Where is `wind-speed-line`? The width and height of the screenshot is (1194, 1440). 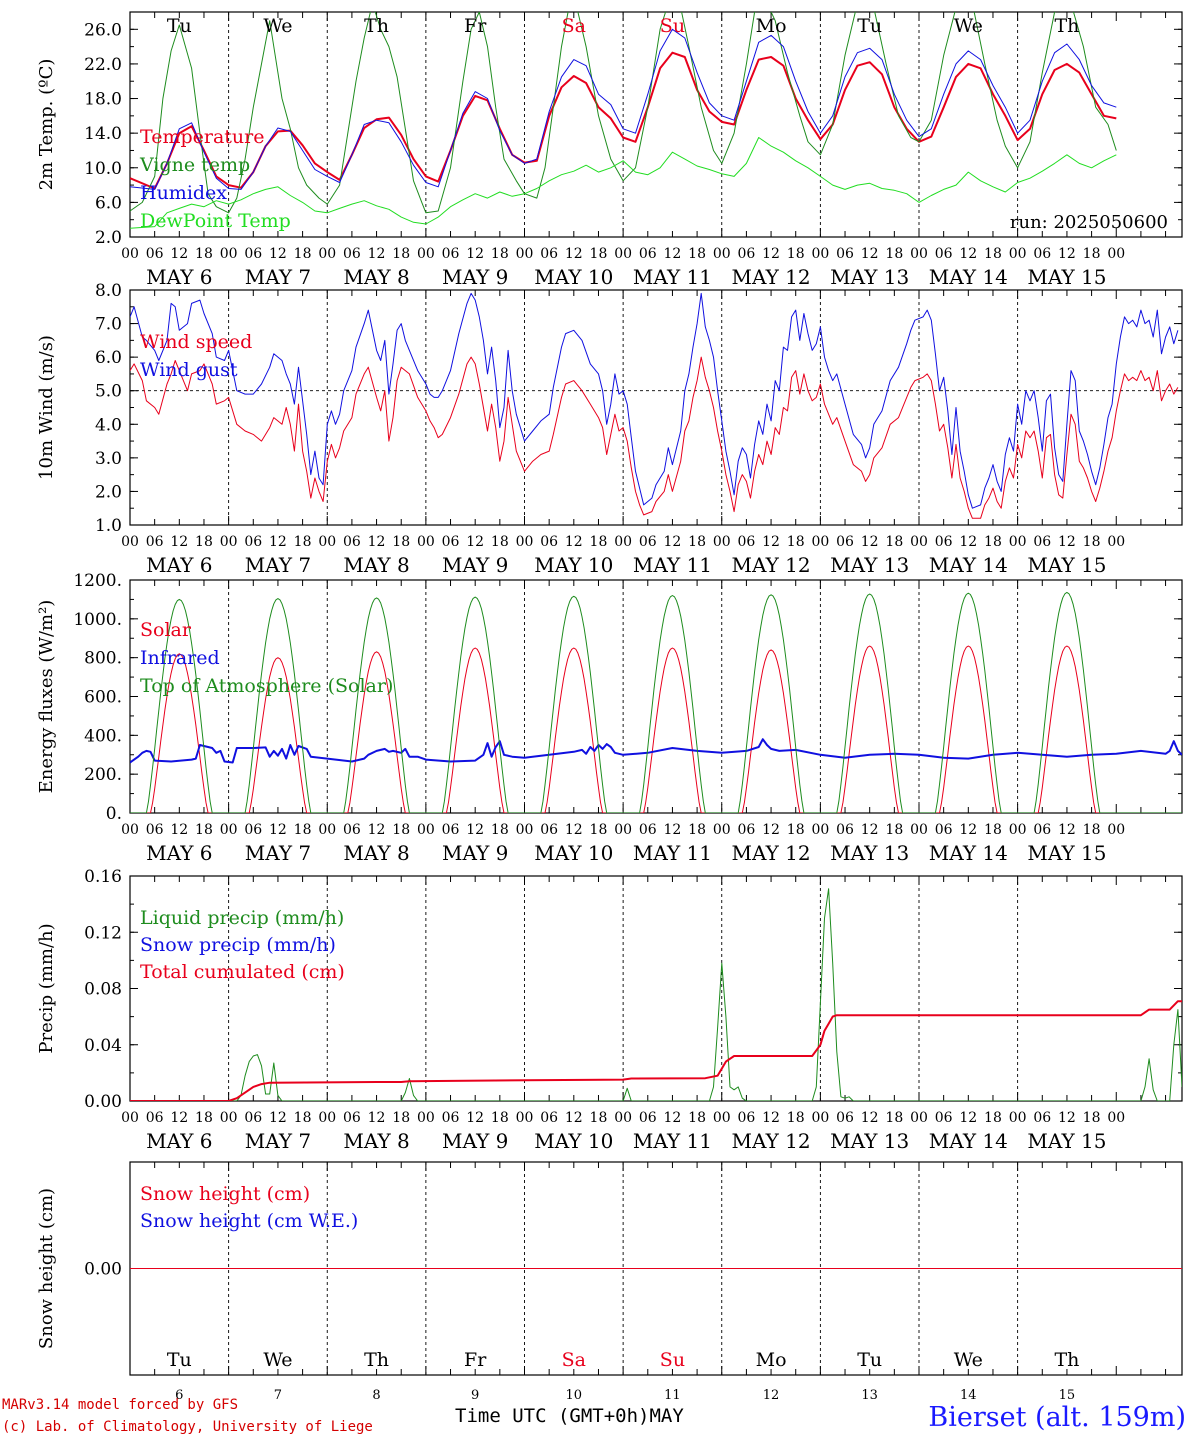 wind-speed-line is located at coordinates (654, 437).